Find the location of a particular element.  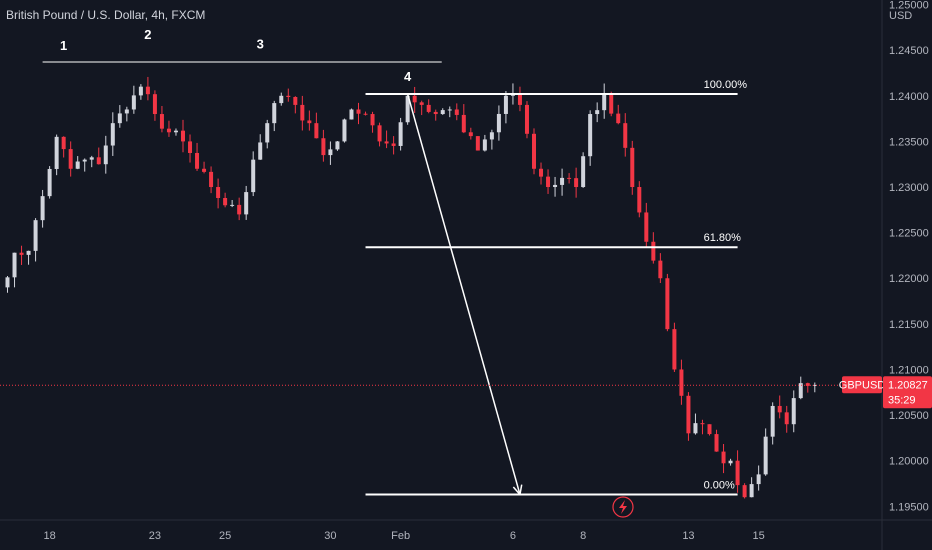

lightning-bolt-icon is located at coordinates (623, 507).